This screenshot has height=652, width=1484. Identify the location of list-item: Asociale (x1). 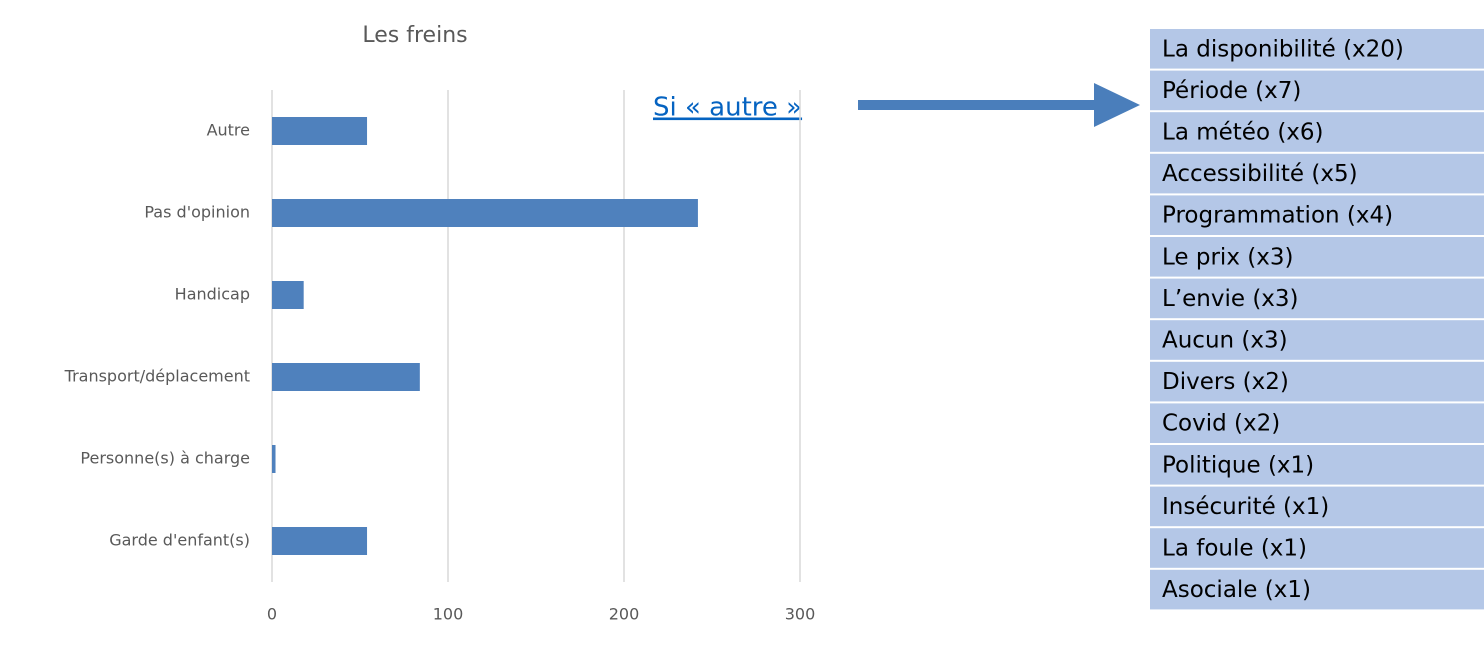
(1236, 590).